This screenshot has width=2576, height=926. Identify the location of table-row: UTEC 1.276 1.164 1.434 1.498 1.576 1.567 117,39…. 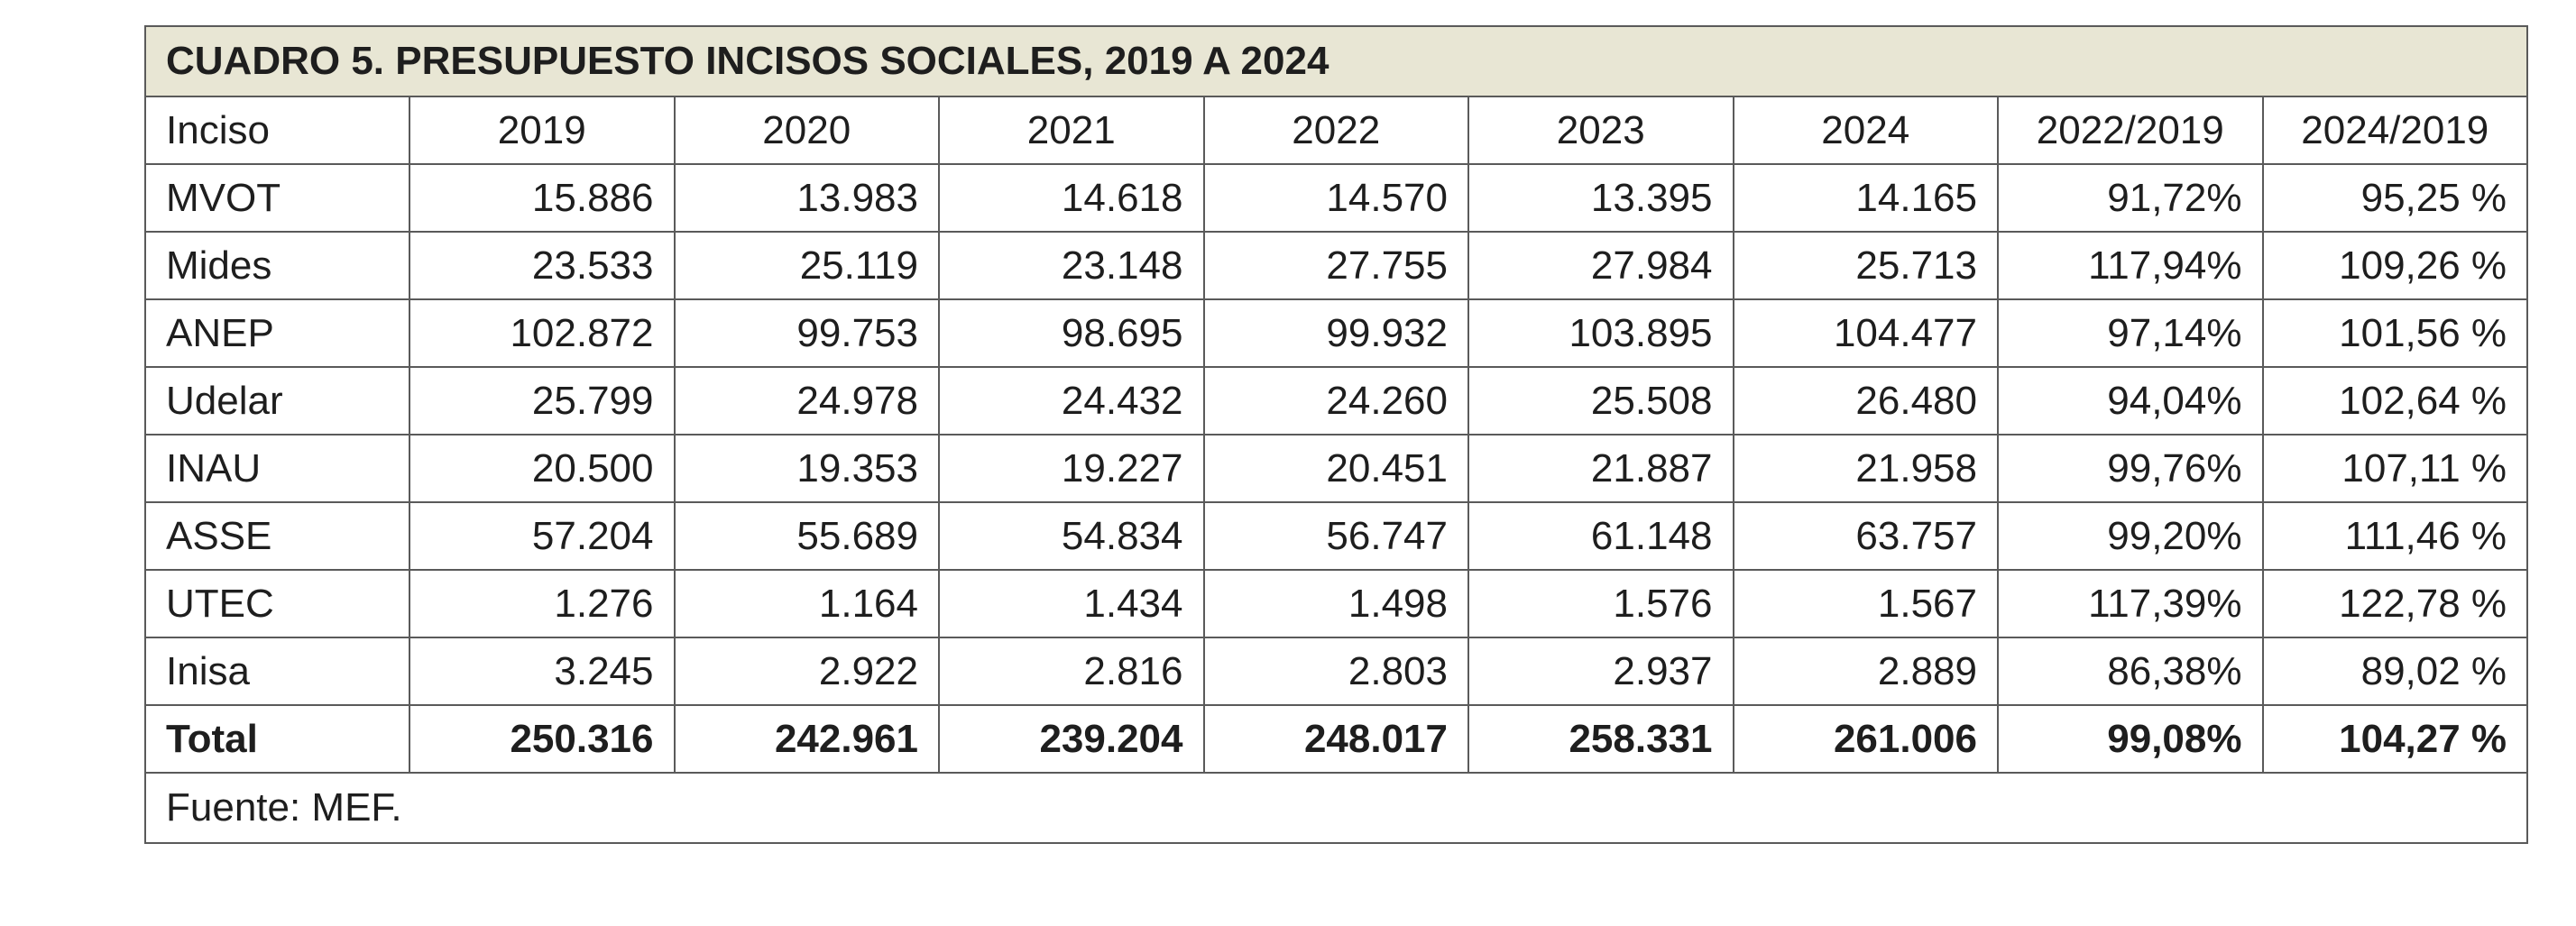
(1336, 603).